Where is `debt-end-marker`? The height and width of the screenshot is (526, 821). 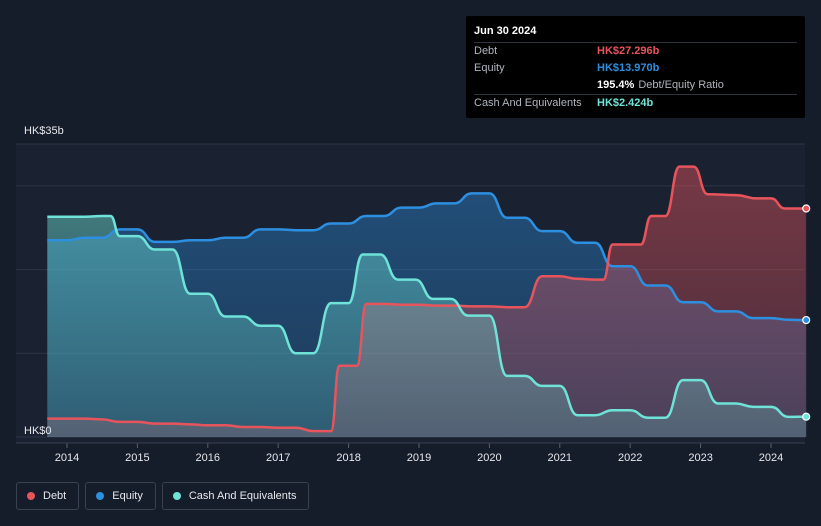
debt-end-marker is located at coordinates (806, 208).